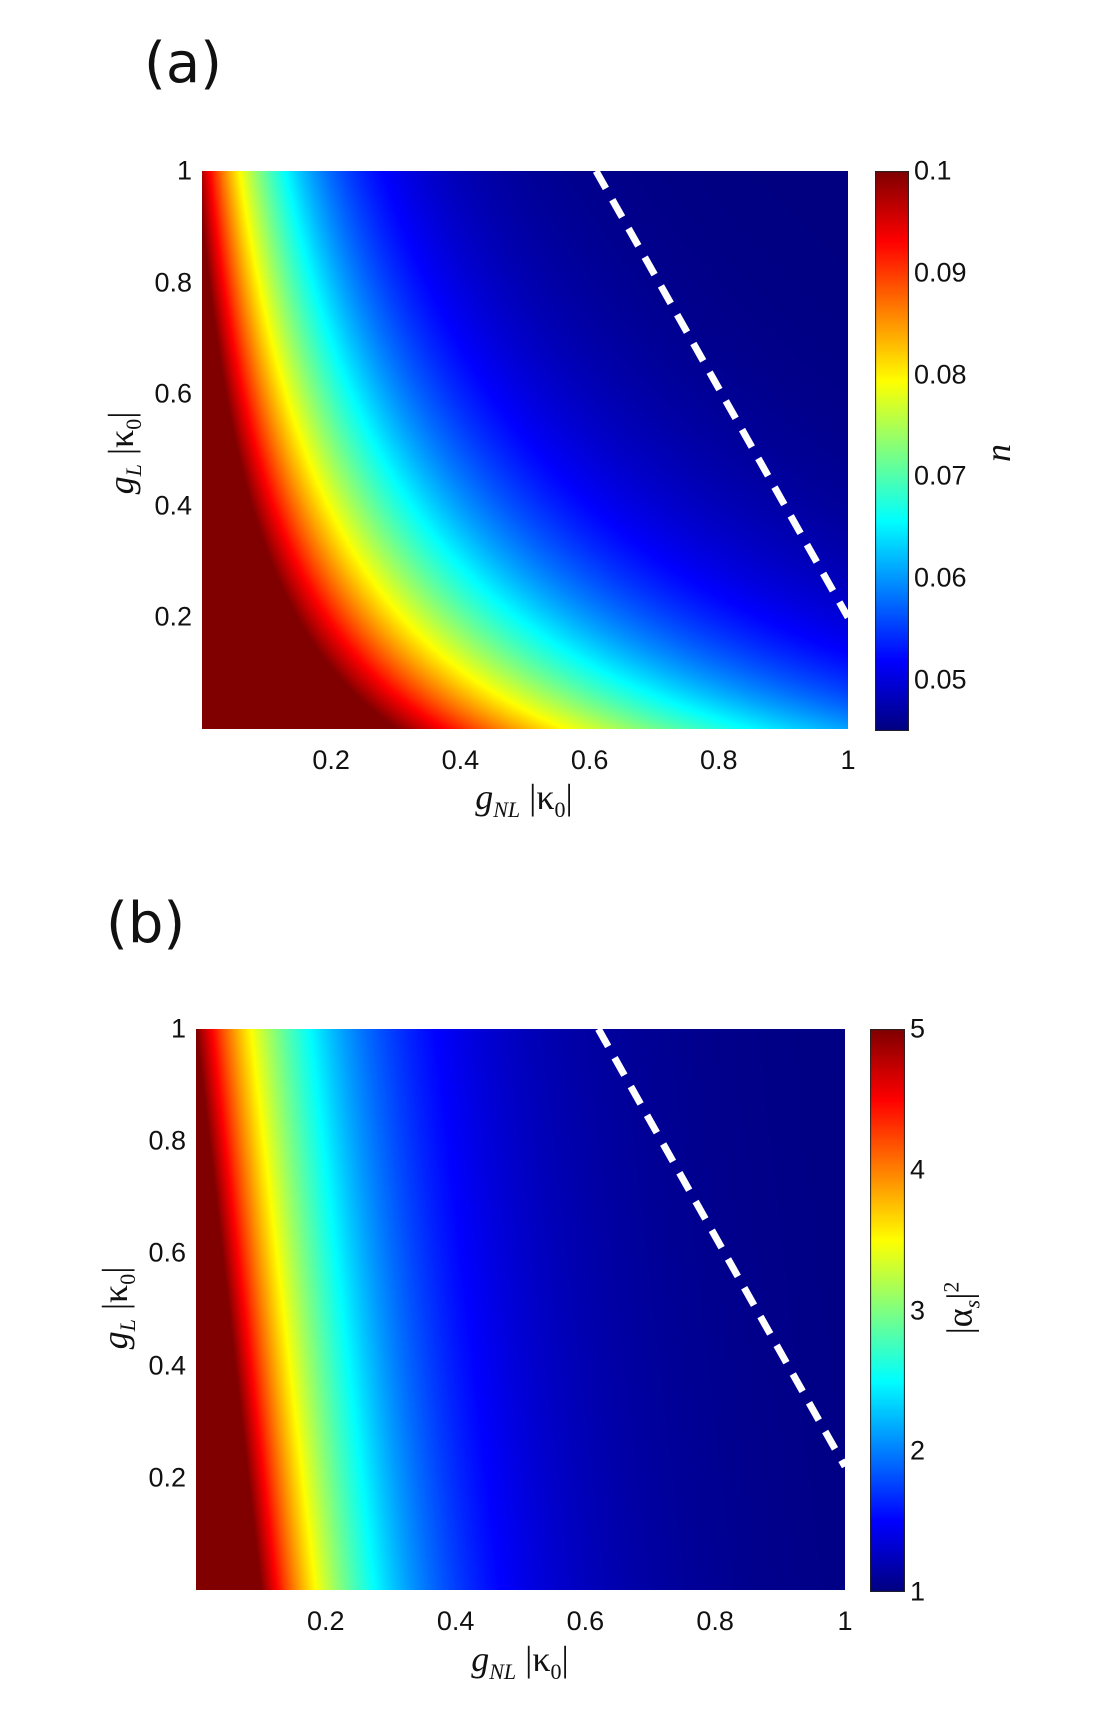  What do you see at coordinates (918, 1028) in the screenshot?
I see `colorbar-tick-label: 5` at bounding box center [918, 1028].